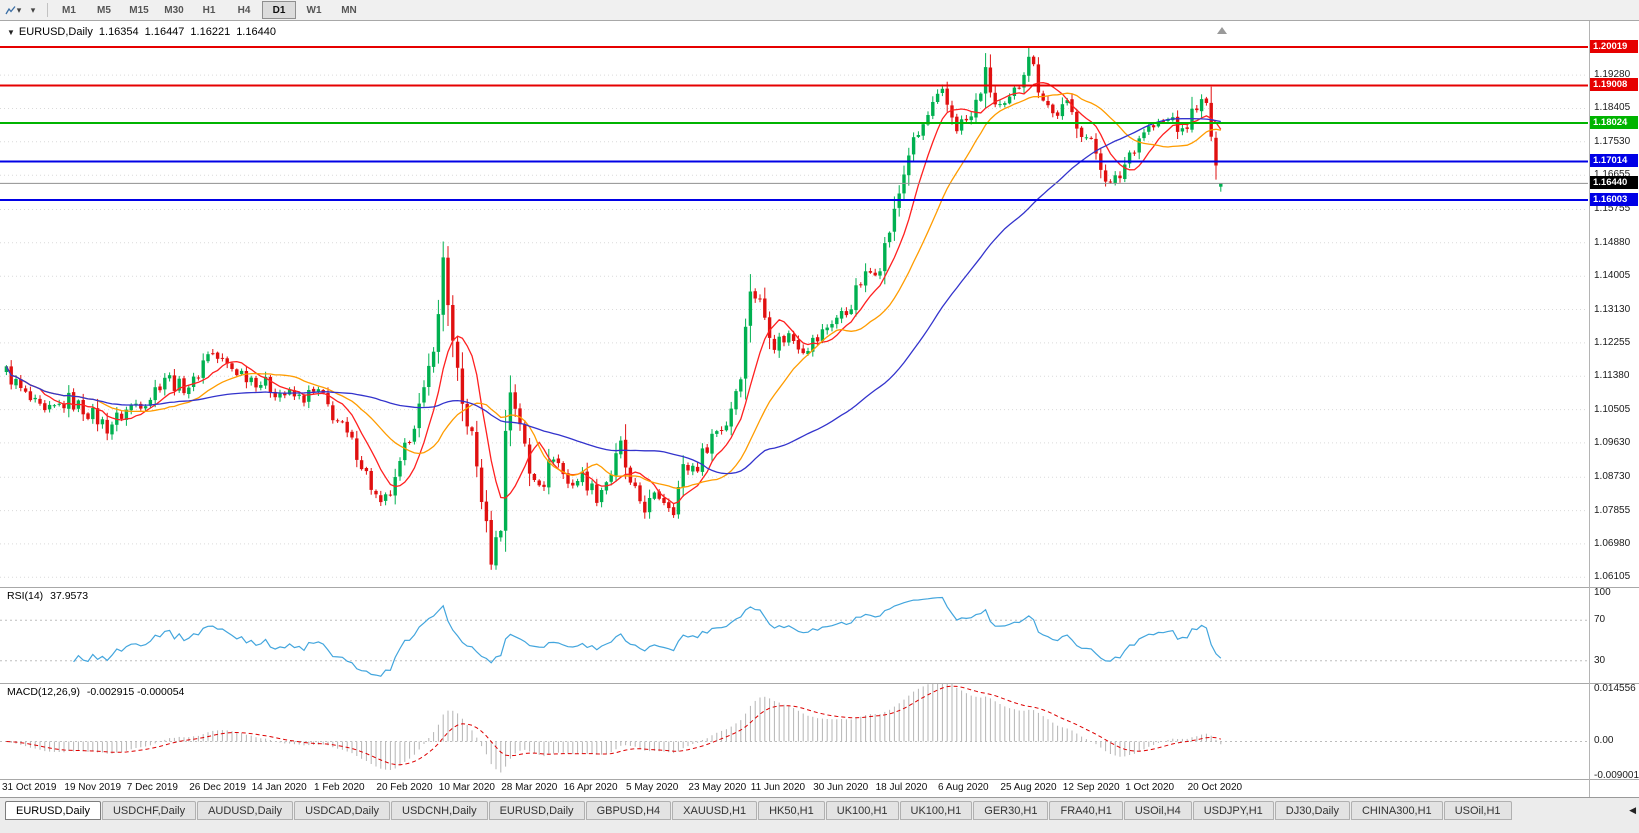 This screenshot has width=1639, height=833. What do you see at coordinates (819, 10) in the screenshot?
I see `top-toolbar: ▾ ▾ M1 M5 M15 M30 H1 H4 D1 W1 MN` at bounding box center [819, 10].